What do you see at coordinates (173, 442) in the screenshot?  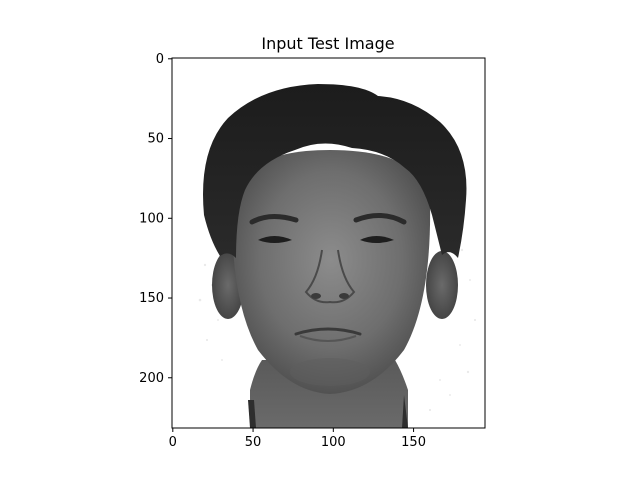 I see `x-tick-label: 0` at bounding box center [173, 442].